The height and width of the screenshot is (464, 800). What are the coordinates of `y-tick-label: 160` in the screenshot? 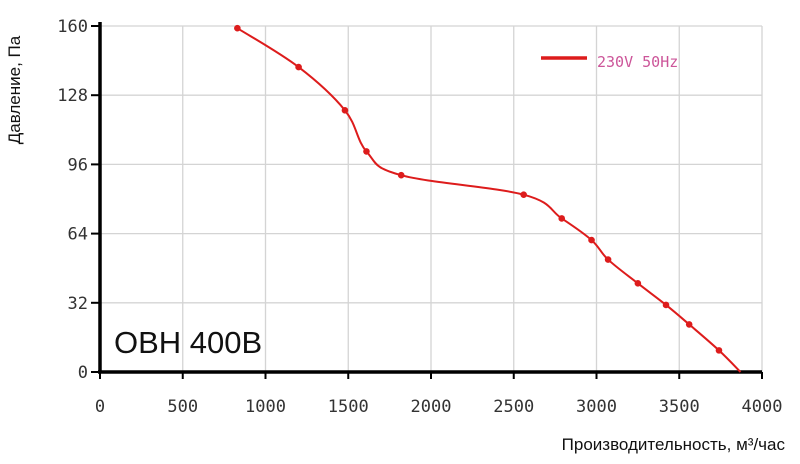 It's located at (72, 27).